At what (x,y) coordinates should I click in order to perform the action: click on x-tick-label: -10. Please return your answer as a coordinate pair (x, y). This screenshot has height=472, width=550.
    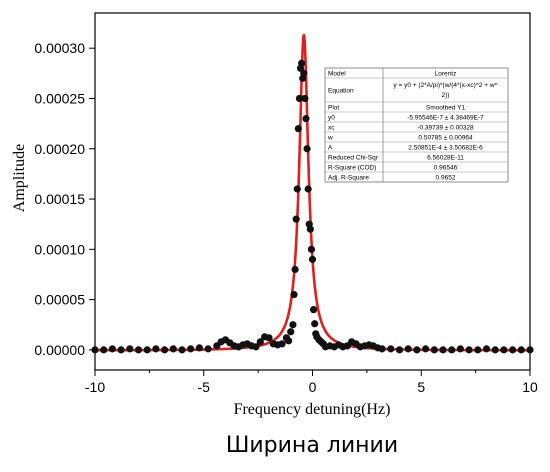
    Looking at the image, I should click on (95, 387).